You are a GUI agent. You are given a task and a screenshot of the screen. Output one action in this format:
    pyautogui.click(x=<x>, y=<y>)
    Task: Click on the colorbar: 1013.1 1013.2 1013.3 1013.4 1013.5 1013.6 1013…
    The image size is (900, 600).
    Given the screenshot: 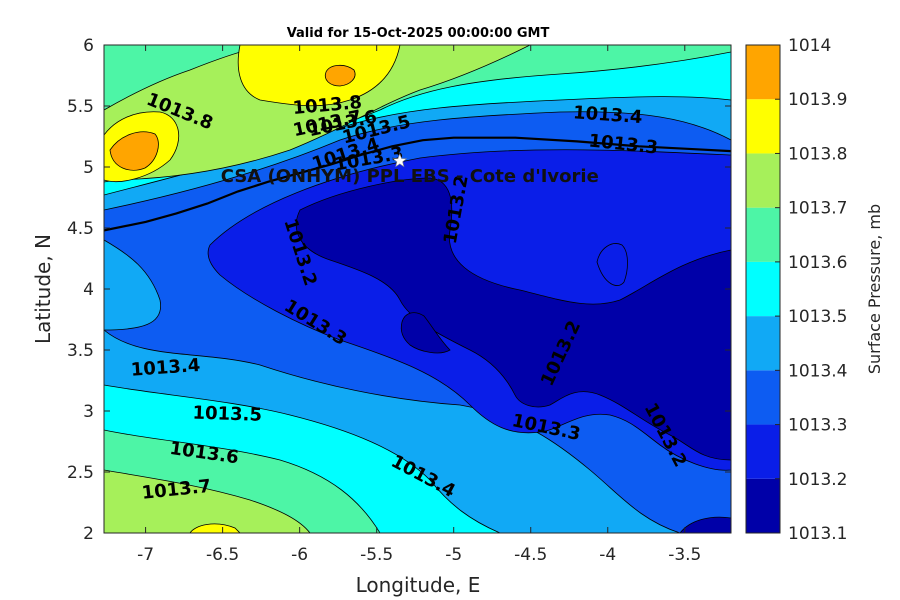 What is the action you would take?
    pyautogui.click(x=796, y=290)
    